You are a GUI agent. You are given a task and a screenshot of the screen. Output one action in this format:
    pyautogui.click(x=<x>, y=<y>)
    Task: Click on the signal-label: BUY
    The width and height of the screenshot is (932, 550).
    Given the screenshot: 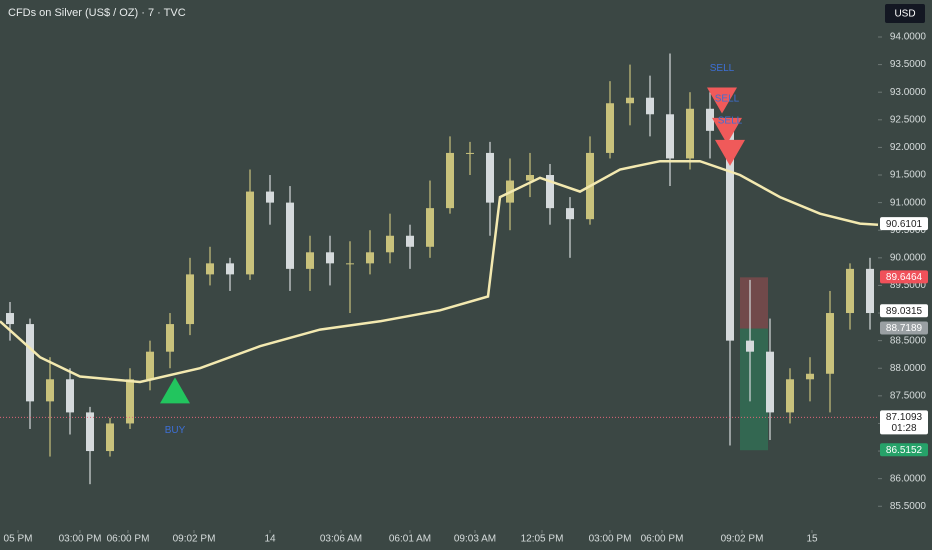 What is the action you would take?
    pyautogui.click(x=175, y=430)
    